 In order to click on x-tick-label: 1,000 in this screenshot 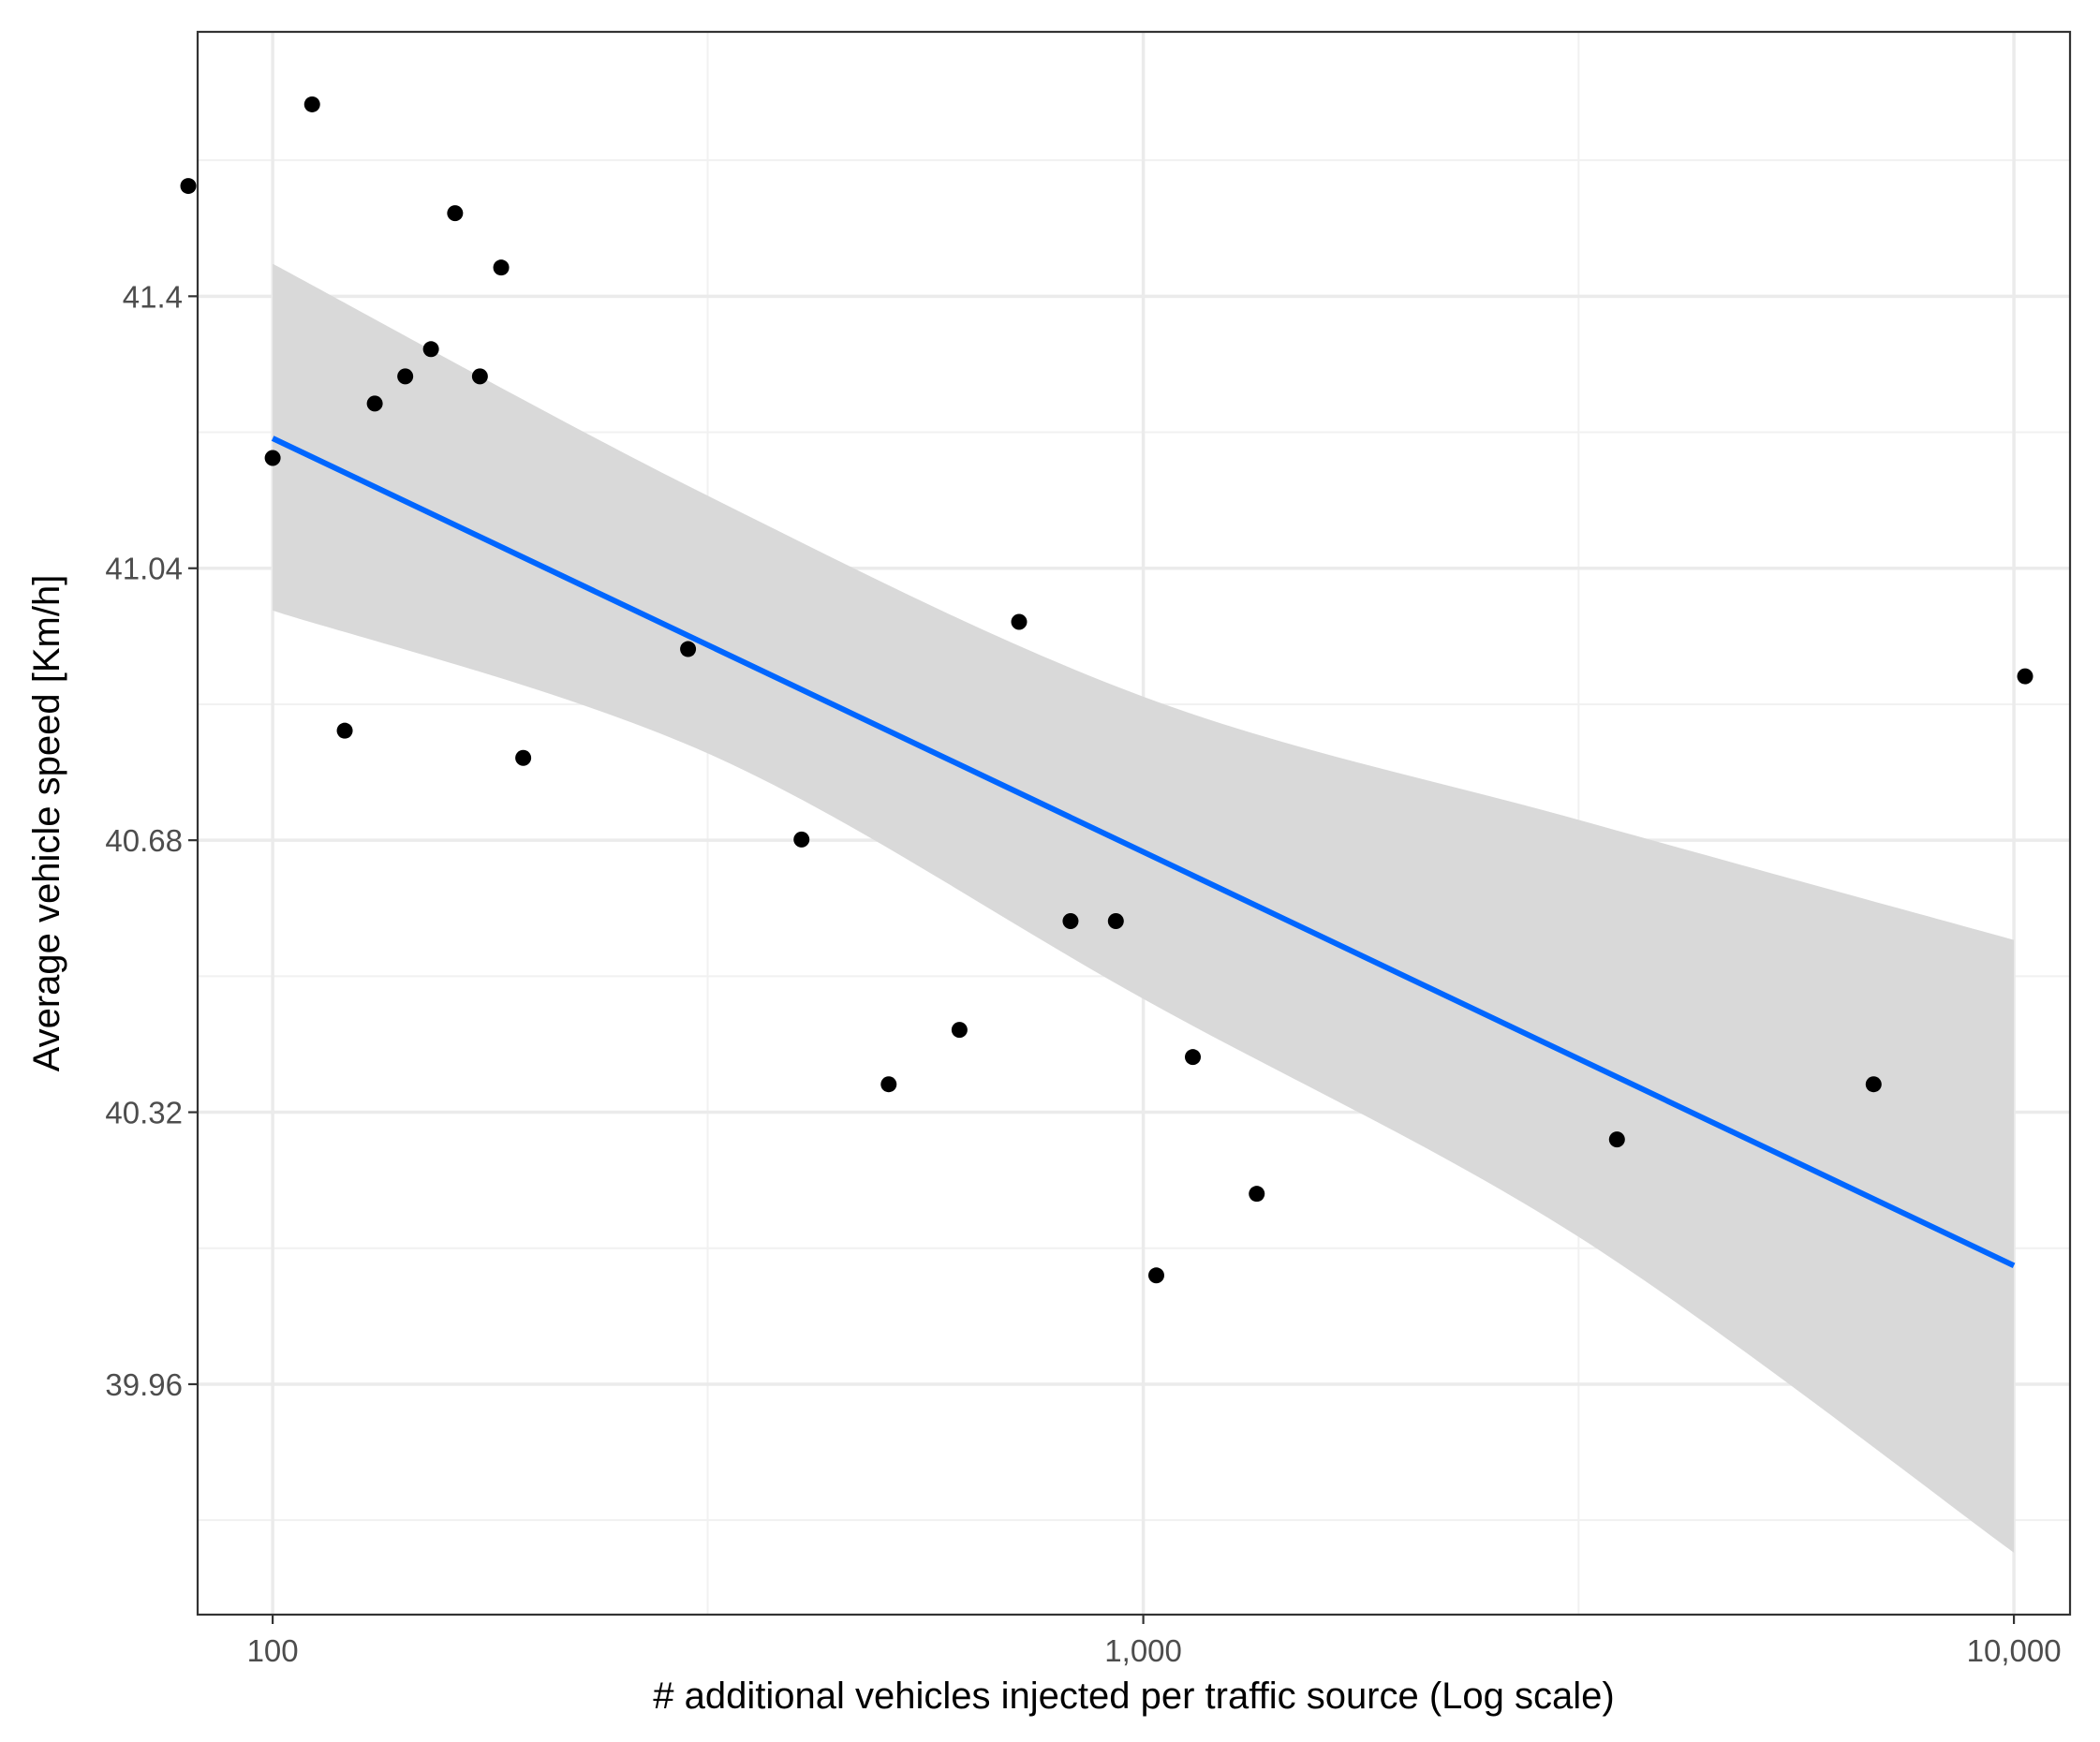, I will do `click(1143, 1650)`.